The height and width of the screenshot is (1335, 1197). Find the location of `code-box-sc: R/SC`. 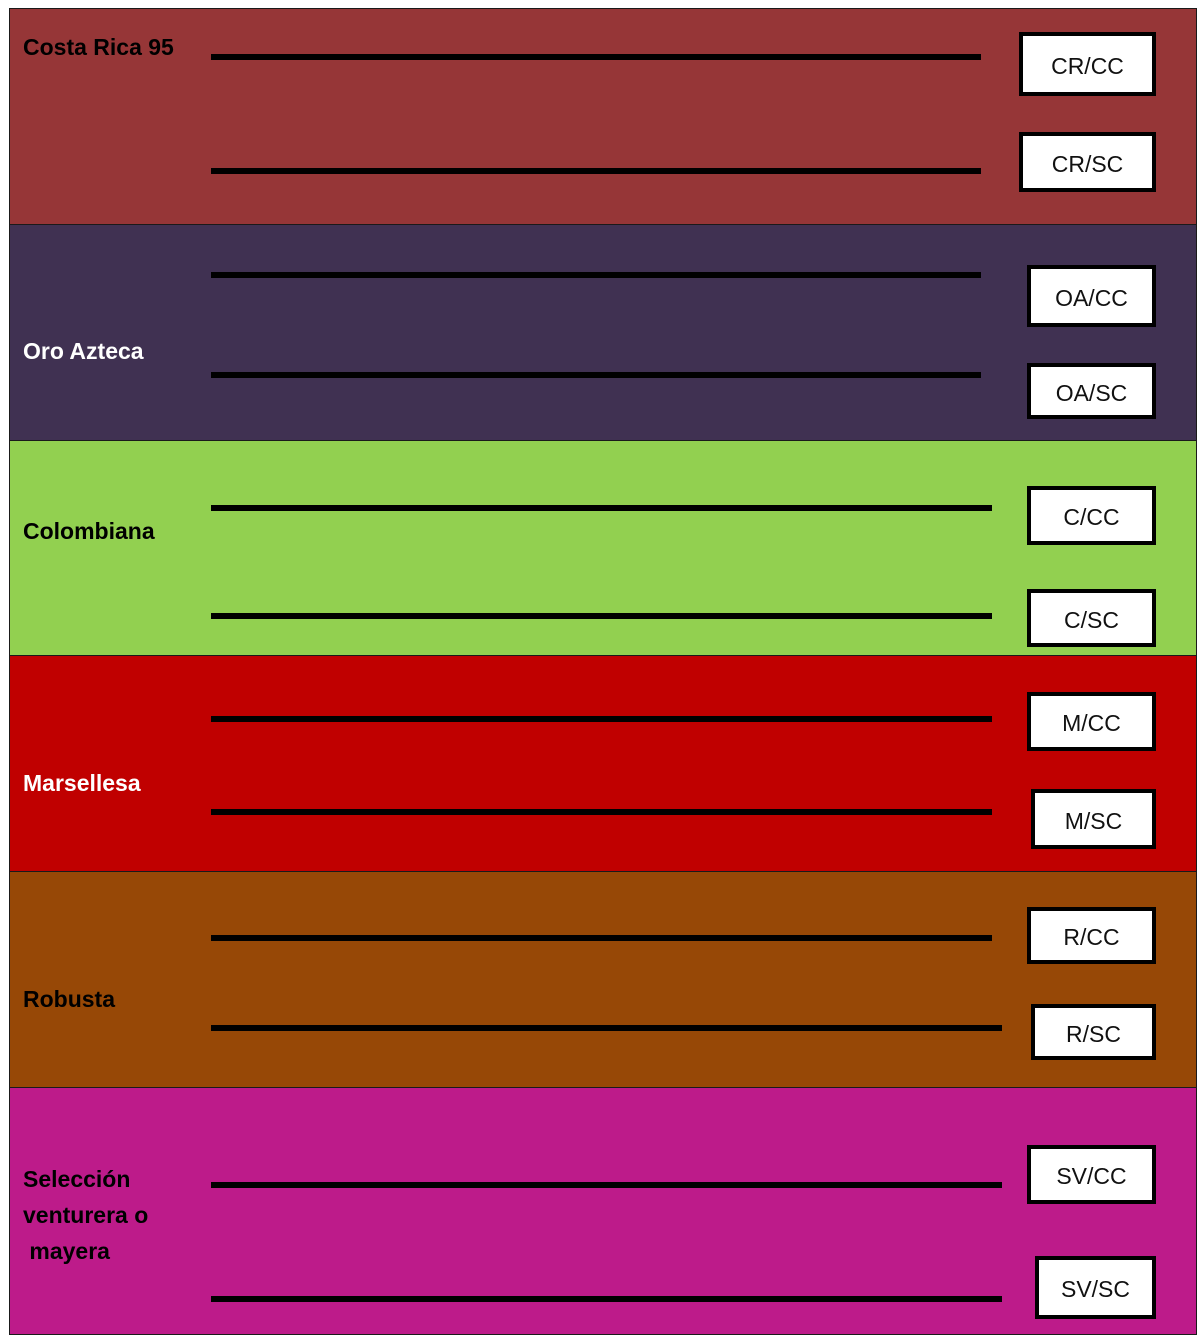

code-box-sc: R/SC is located at coordinates (1093, 1032).